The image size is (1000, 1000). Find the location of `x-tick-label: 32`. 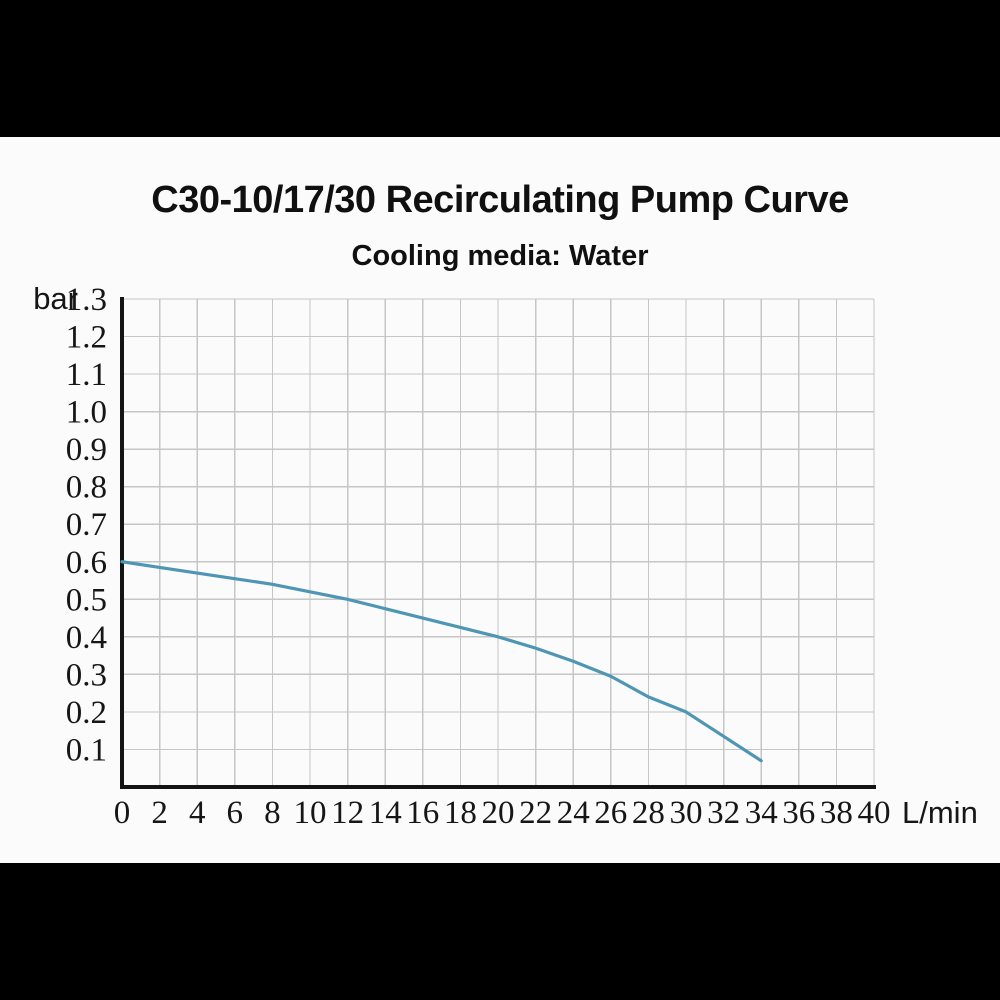

x-tick-label: 32 is located at coordinates (723, 813).